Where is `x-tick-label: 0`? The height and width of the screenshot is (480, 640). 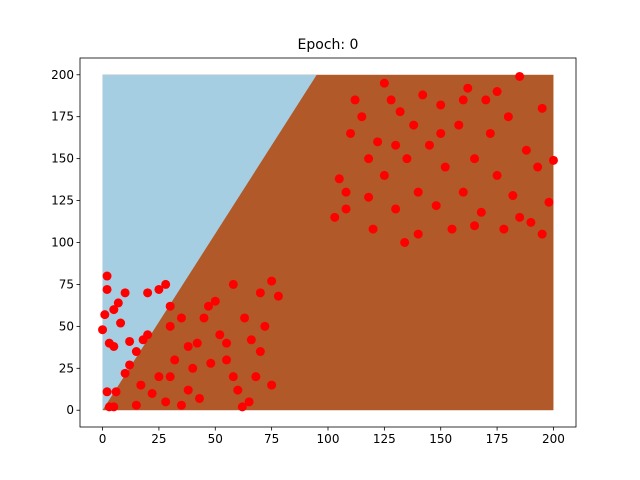 x-tick-label: 0 is located at coordinates (103, 439).